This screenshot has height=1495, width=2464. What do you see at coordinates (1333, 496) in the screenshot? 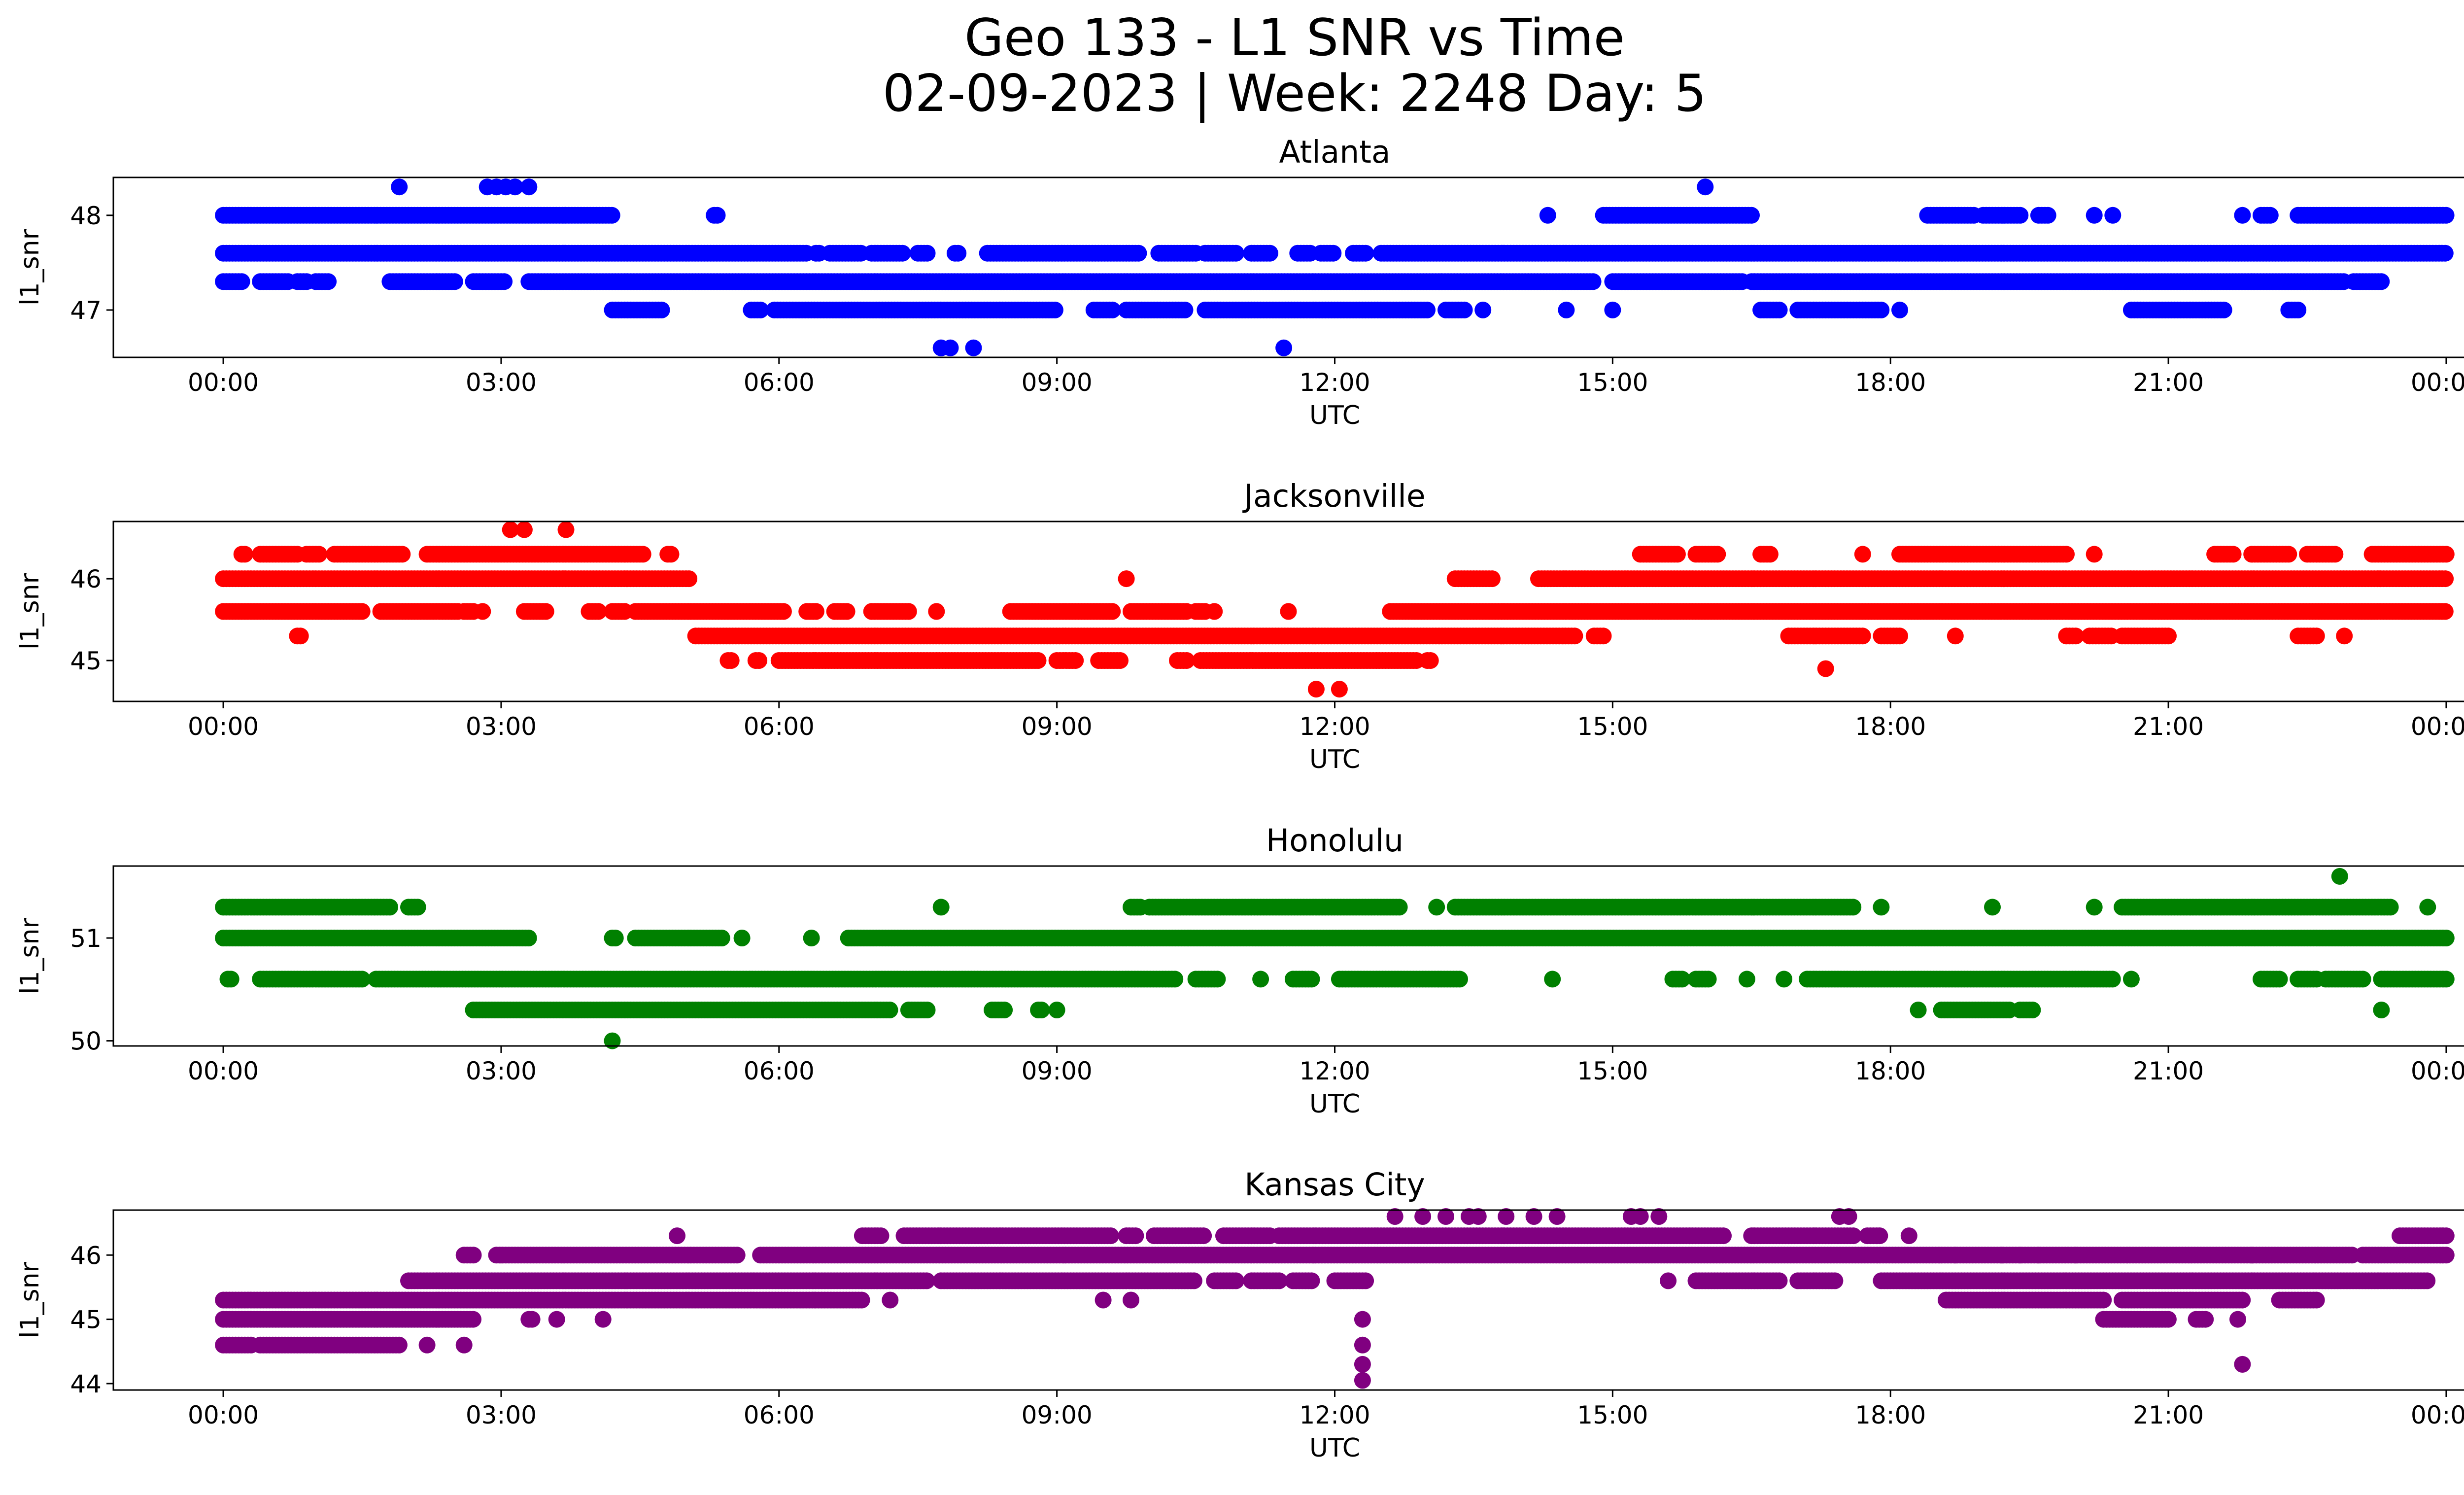
I see `panel-title: Jacksonville` at bounding box center [1333, 496].